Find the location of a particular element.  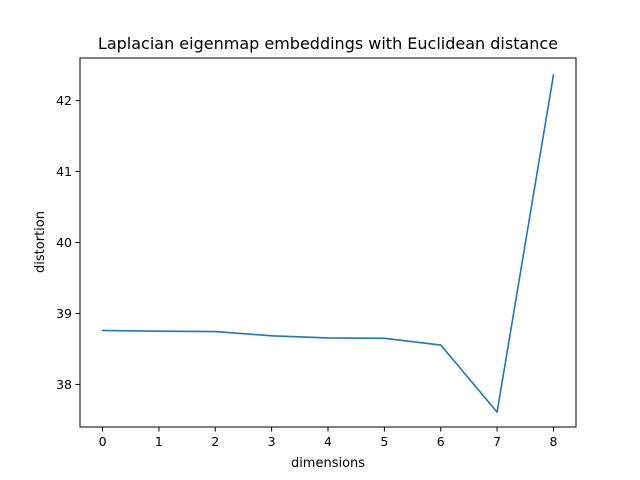

x-tick-label: 8 is located at coordinates (553, 441).